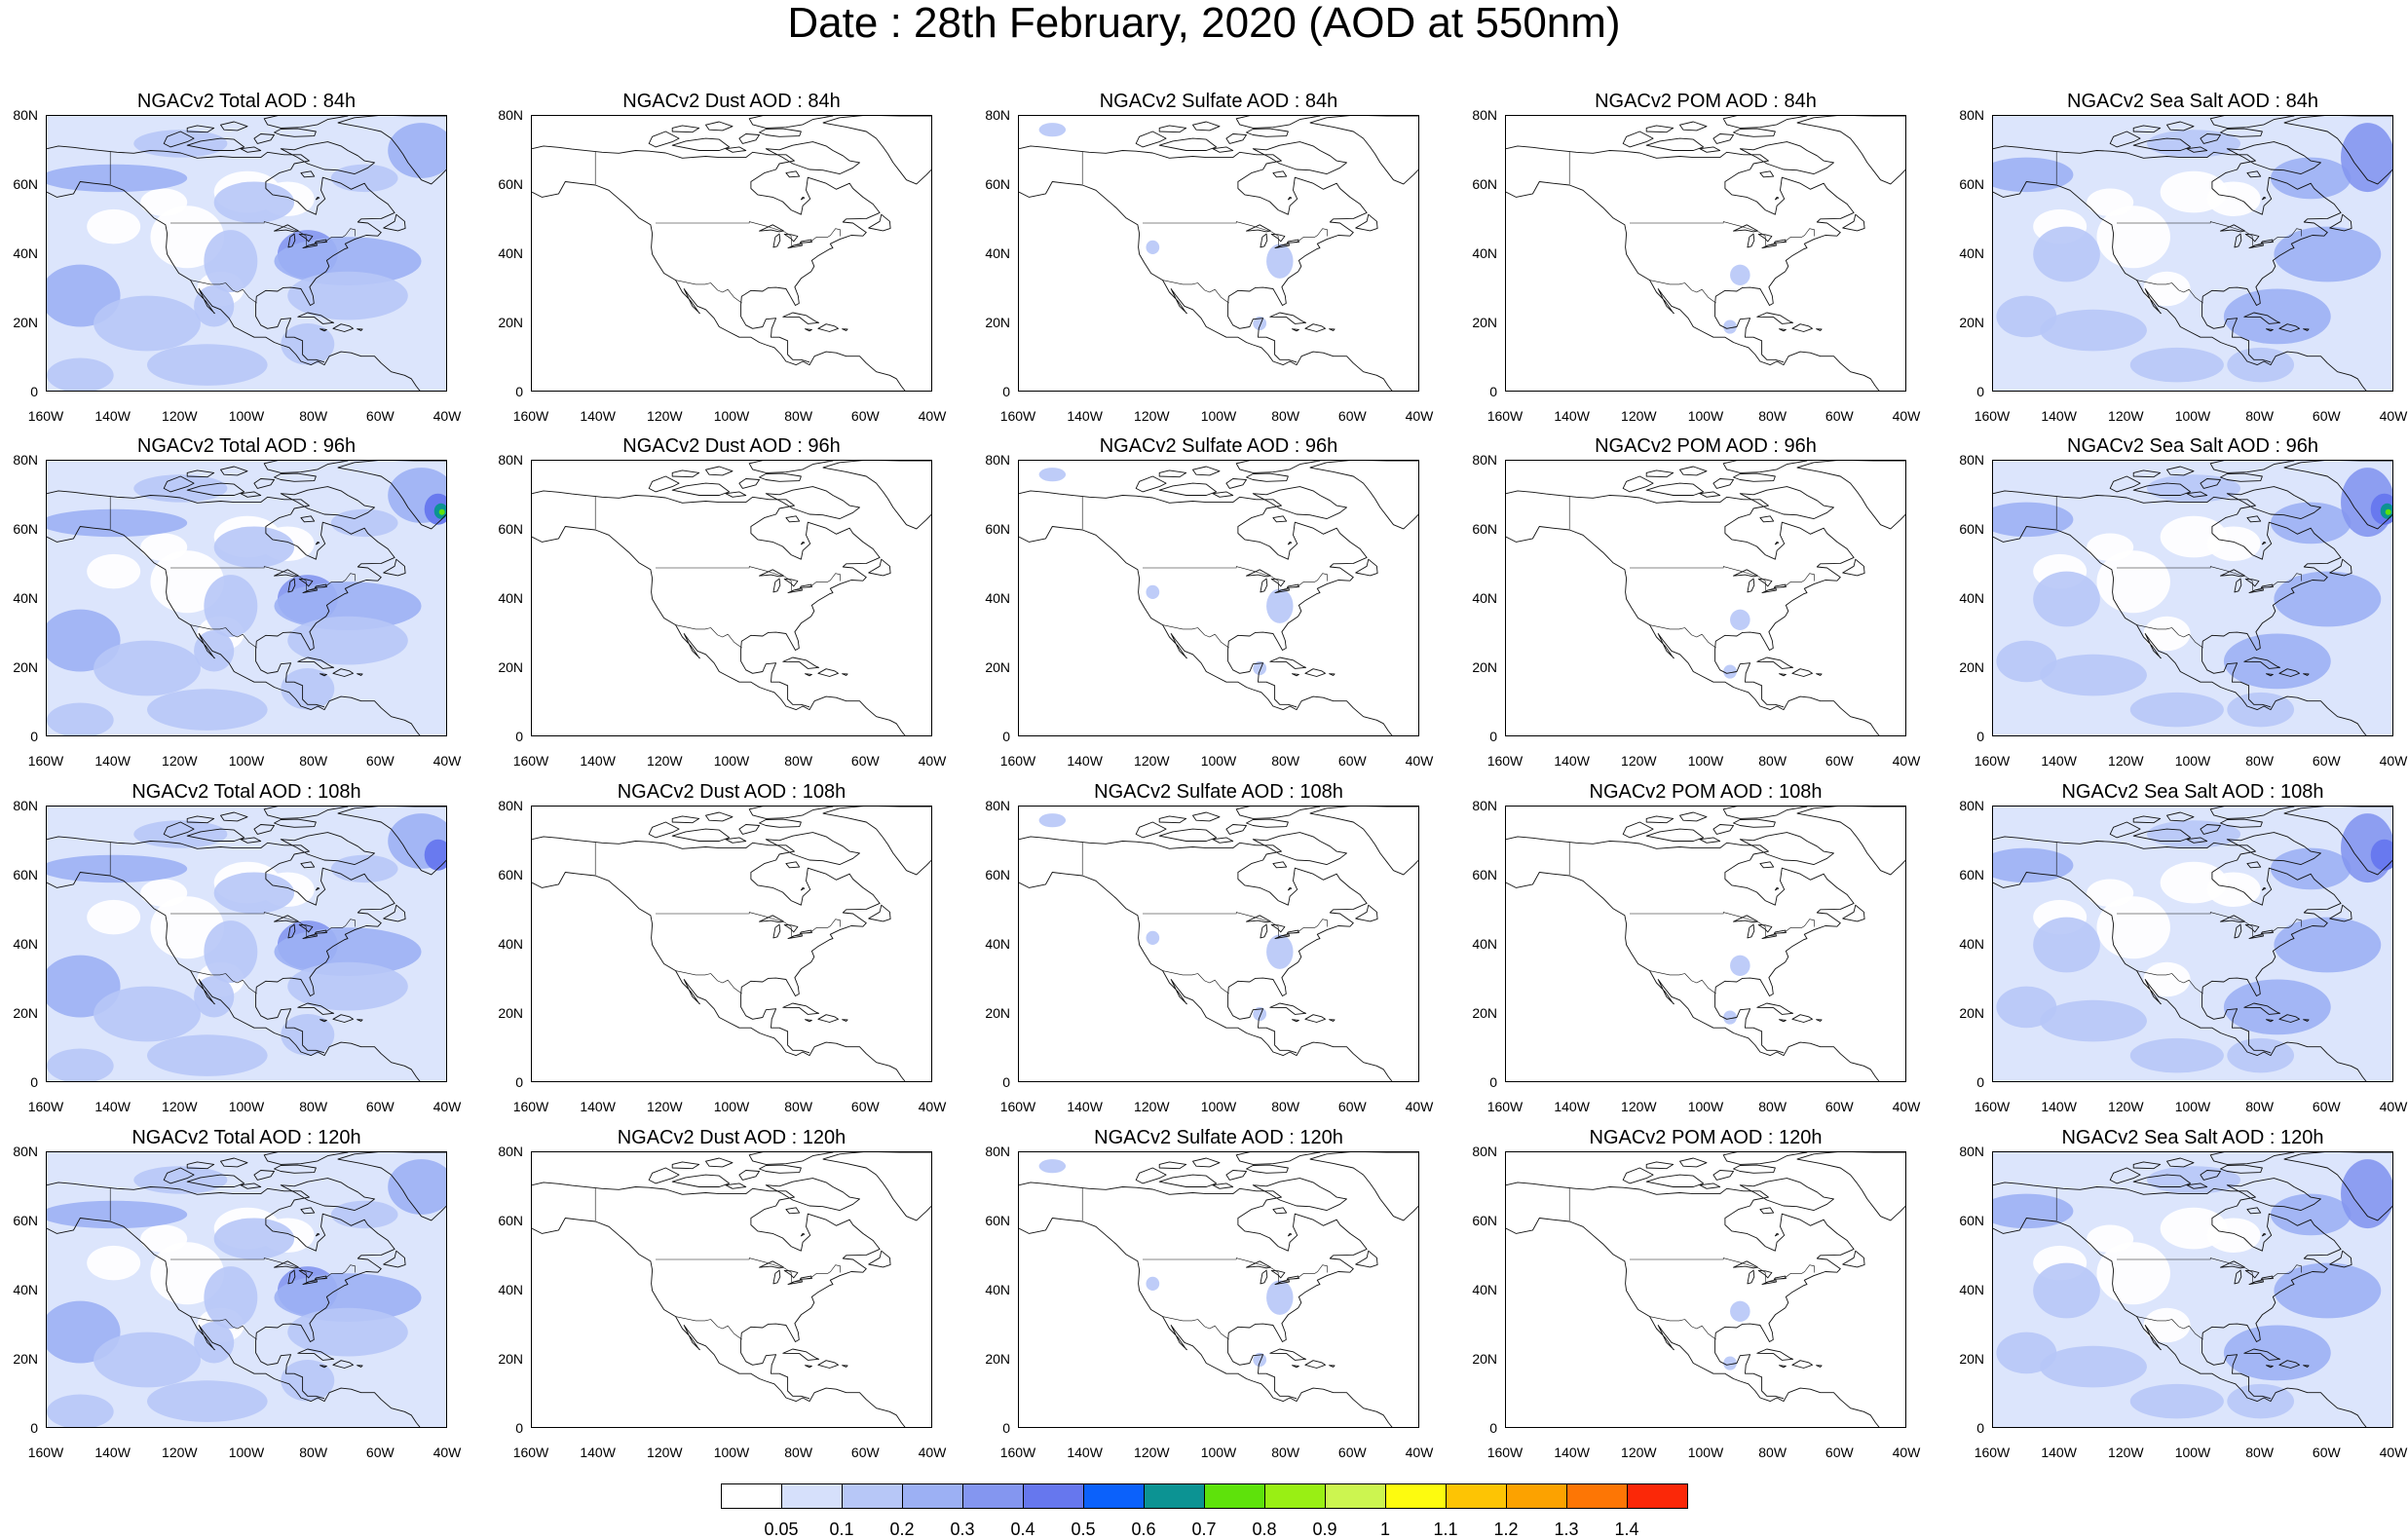 The width and height of the screenshot is (2408, 1539). Describe the element at coordinates (2167, 1325) in the screenshot. I see `aod-clear-region` at that location.